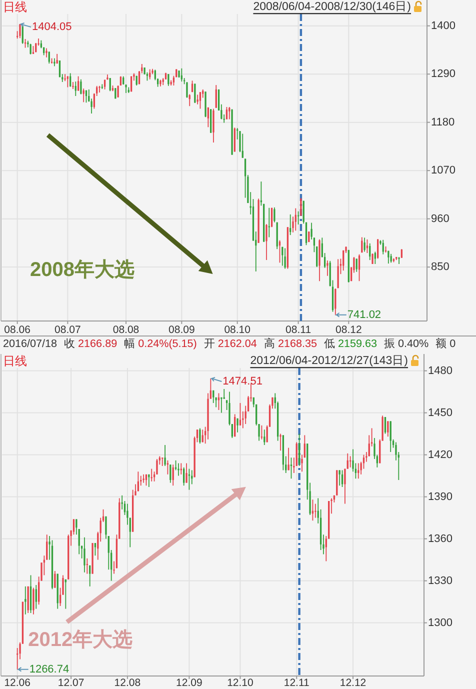  Describe the element at coordinates (440, 267) in the screenshot. I see `y-tick-label: 850` at that location.